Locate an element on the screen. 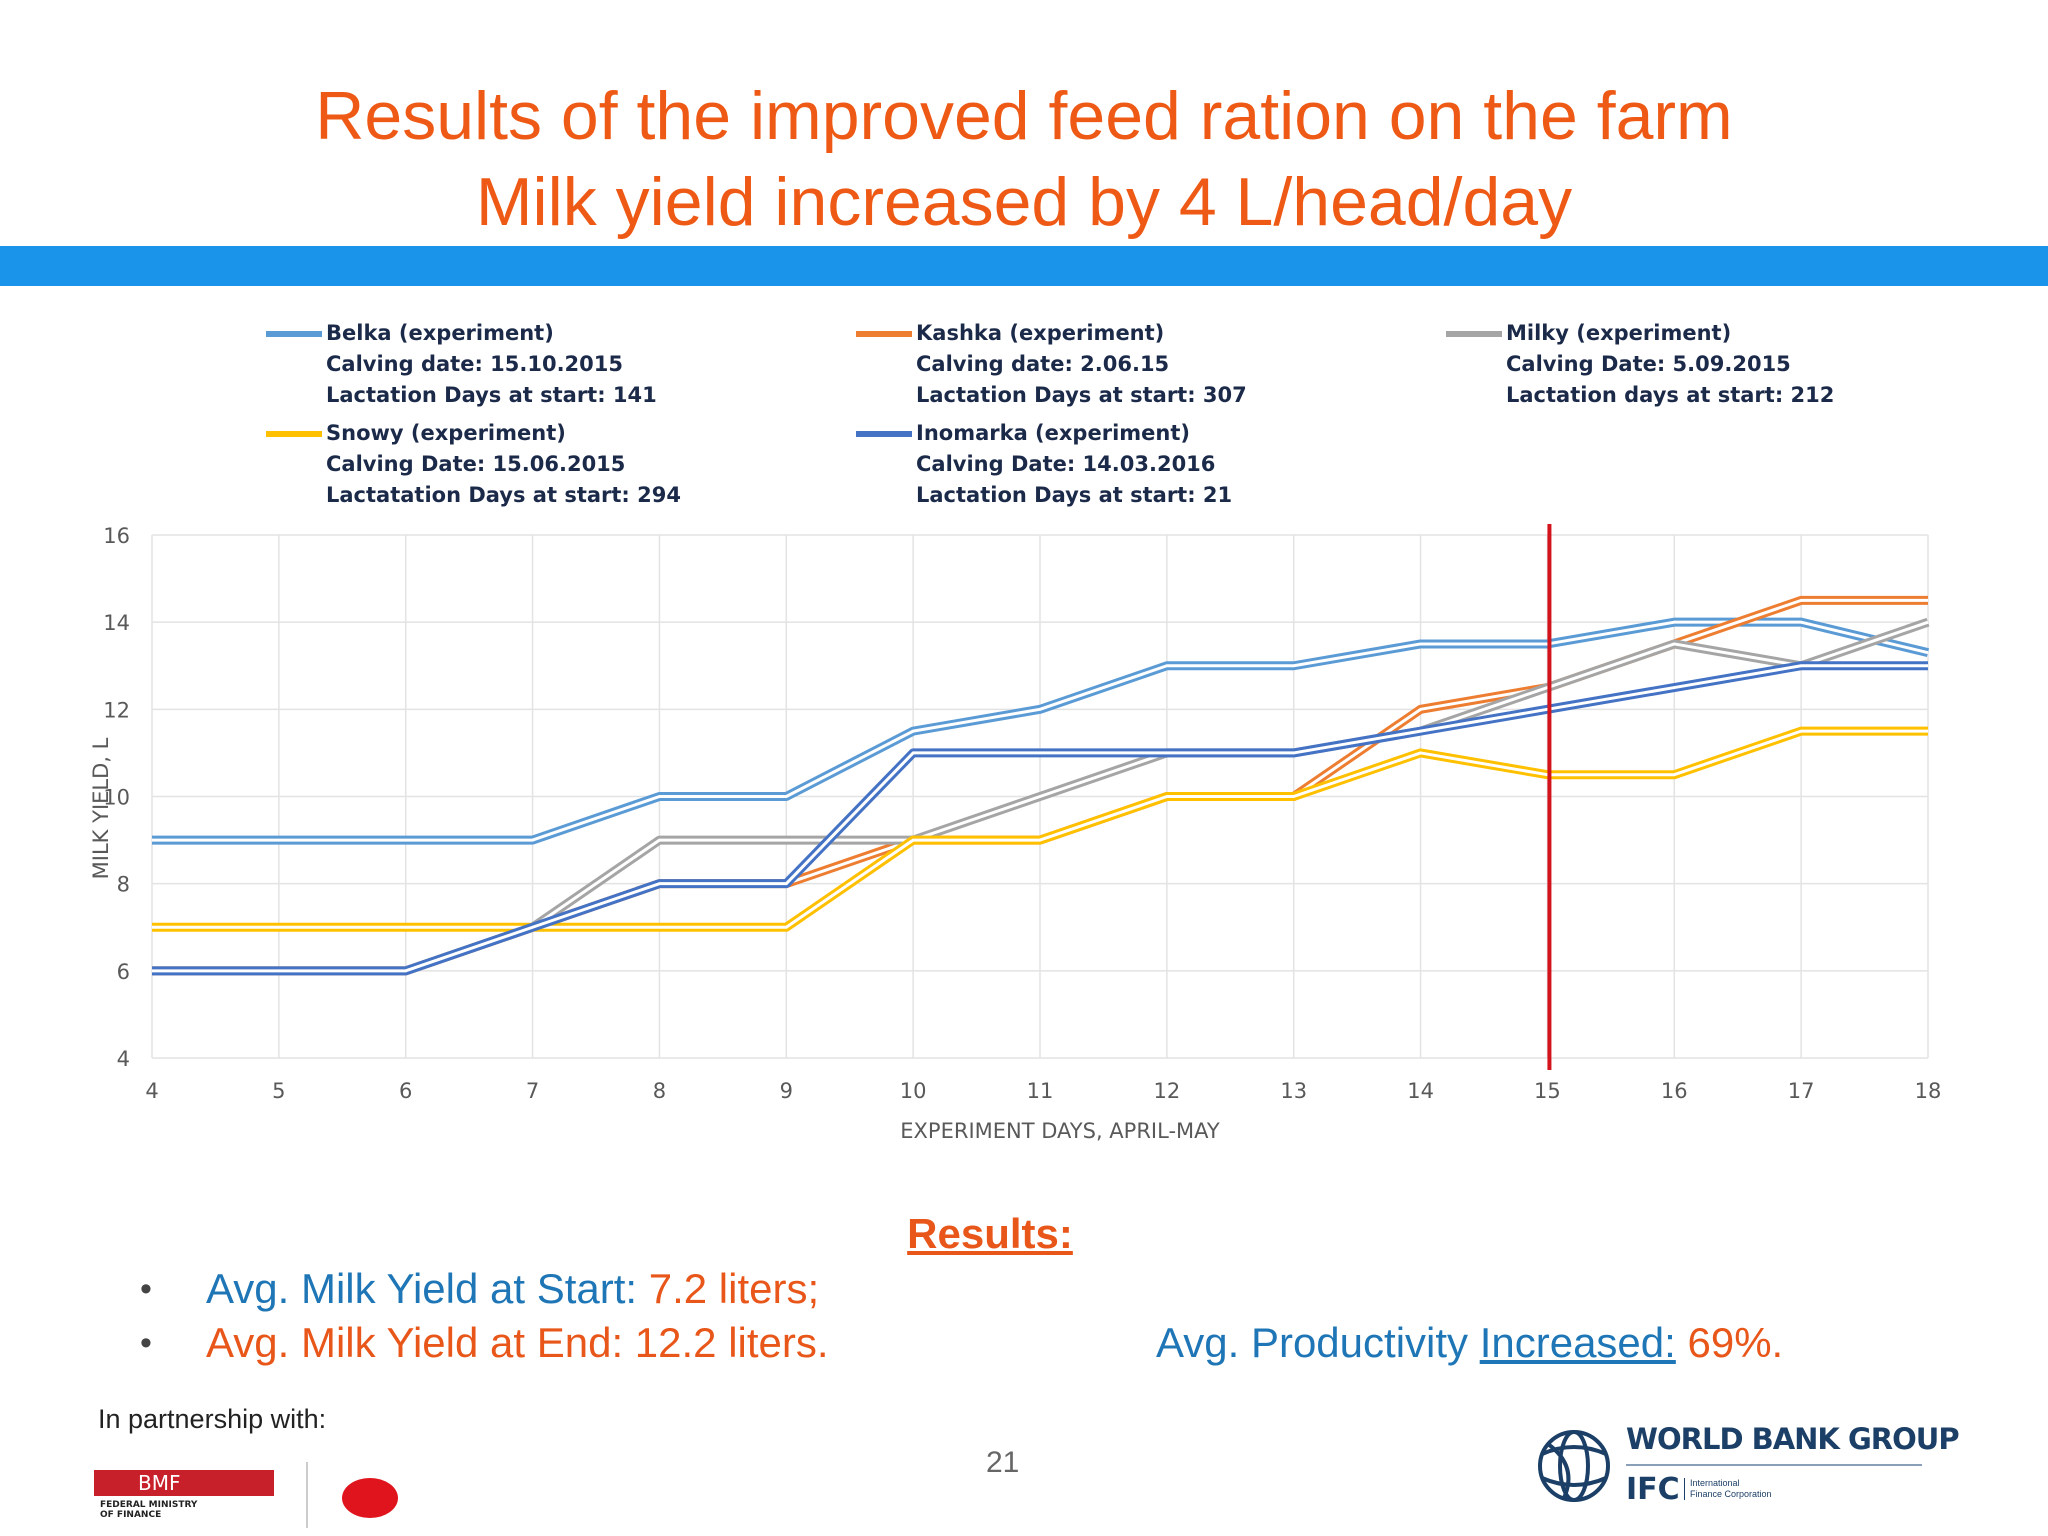 The width and height of the screenshot is (2048, 1536). y-tick-label: 4 is located at coordinates (123, 1059).